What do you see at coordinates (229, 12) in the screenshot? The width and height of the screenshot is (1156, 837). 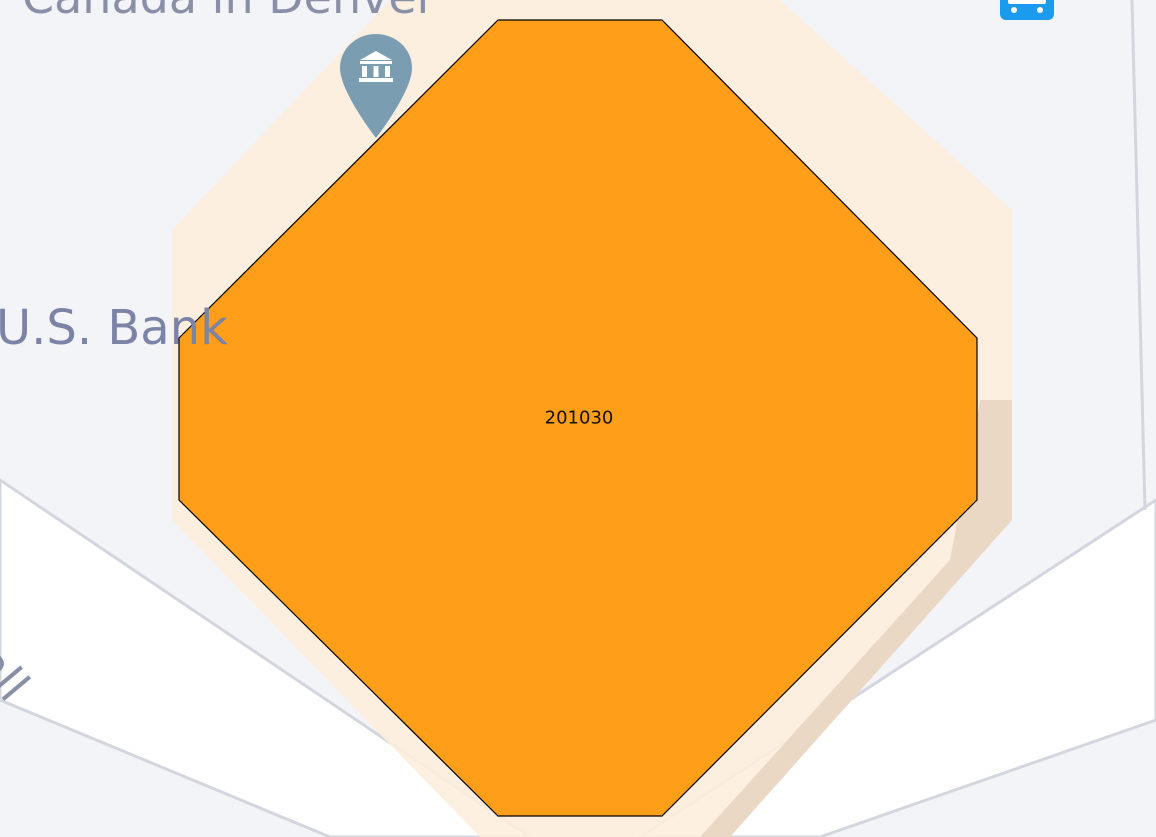 I see `map-label-consulate: Canada in Denver` at bounding box center [229, 12].